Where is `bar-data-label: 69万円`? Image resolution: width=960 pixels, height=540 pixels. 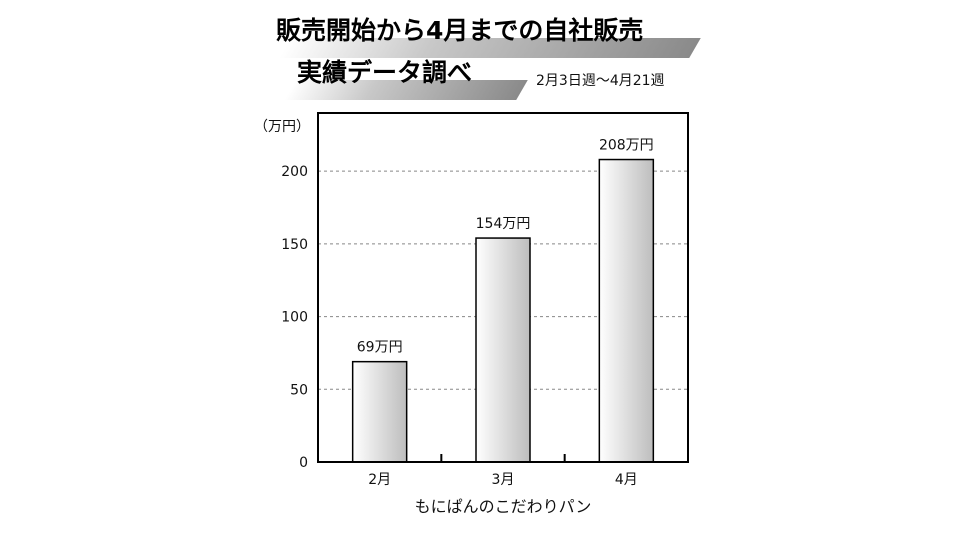 bar-data-label: 69万円 is located at coordinates (380, 348).